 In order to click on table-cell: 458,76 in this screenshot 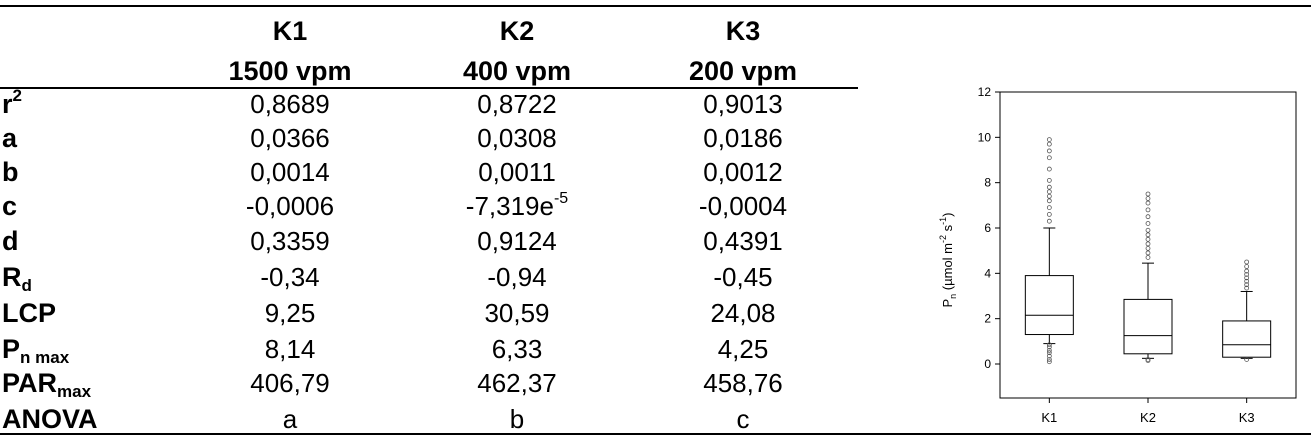, I will do `click(743, 383)`.